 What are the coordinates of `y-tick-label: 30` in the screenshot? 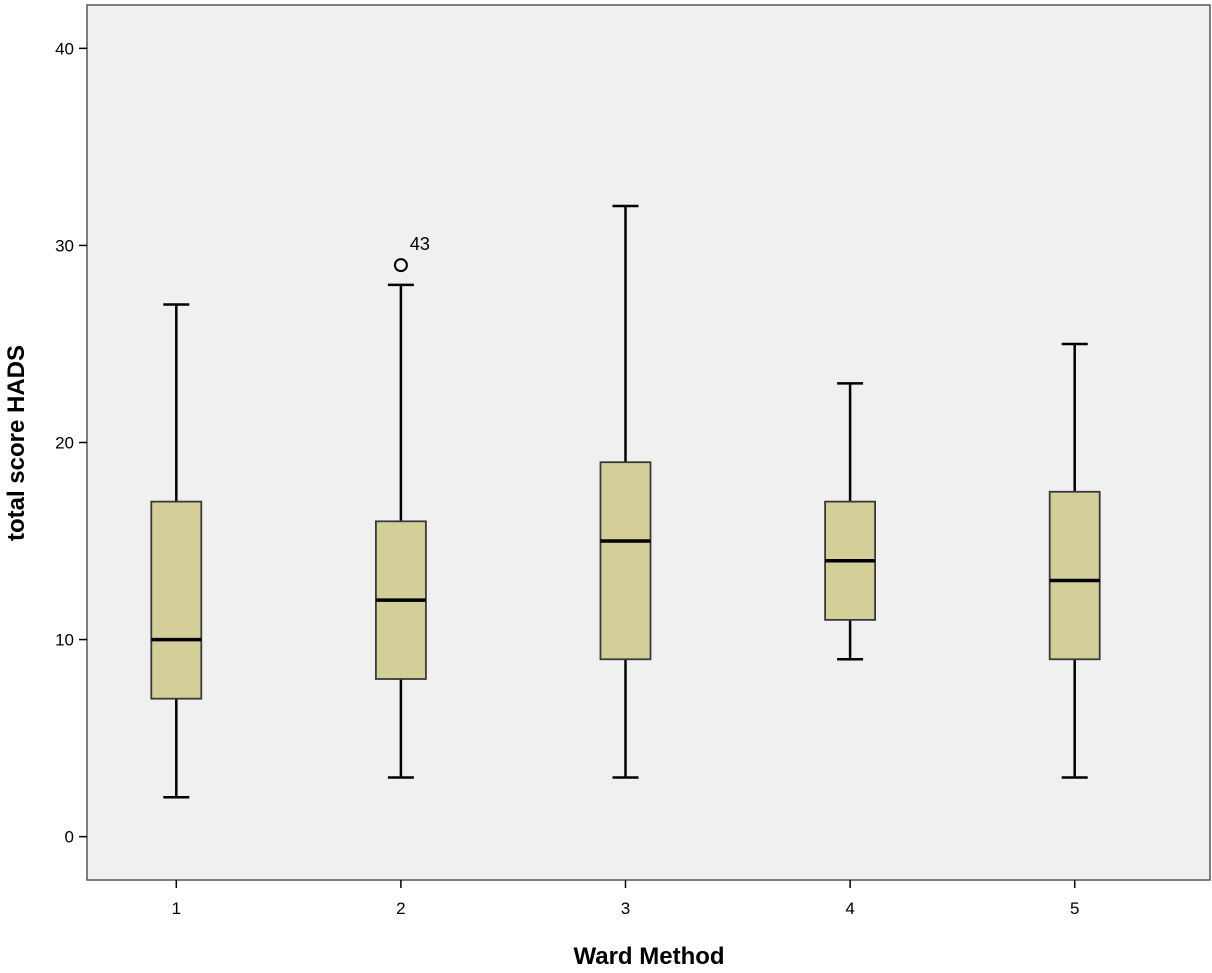 It's located at (64, 245).